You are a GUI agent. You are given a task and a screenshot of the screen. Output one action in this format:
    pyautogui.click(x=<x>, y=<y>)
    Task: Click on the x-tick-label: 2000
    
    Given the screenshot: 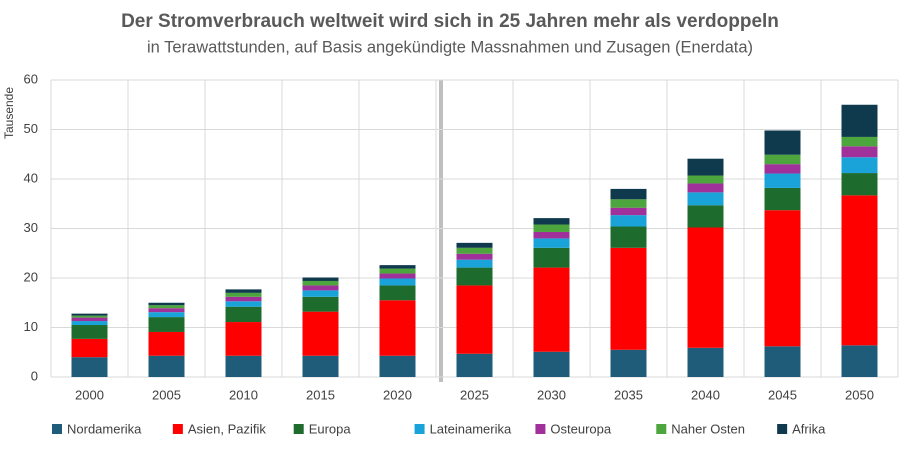 What is the action you would take?
    pyautogui.click(x=89, y=394)
    